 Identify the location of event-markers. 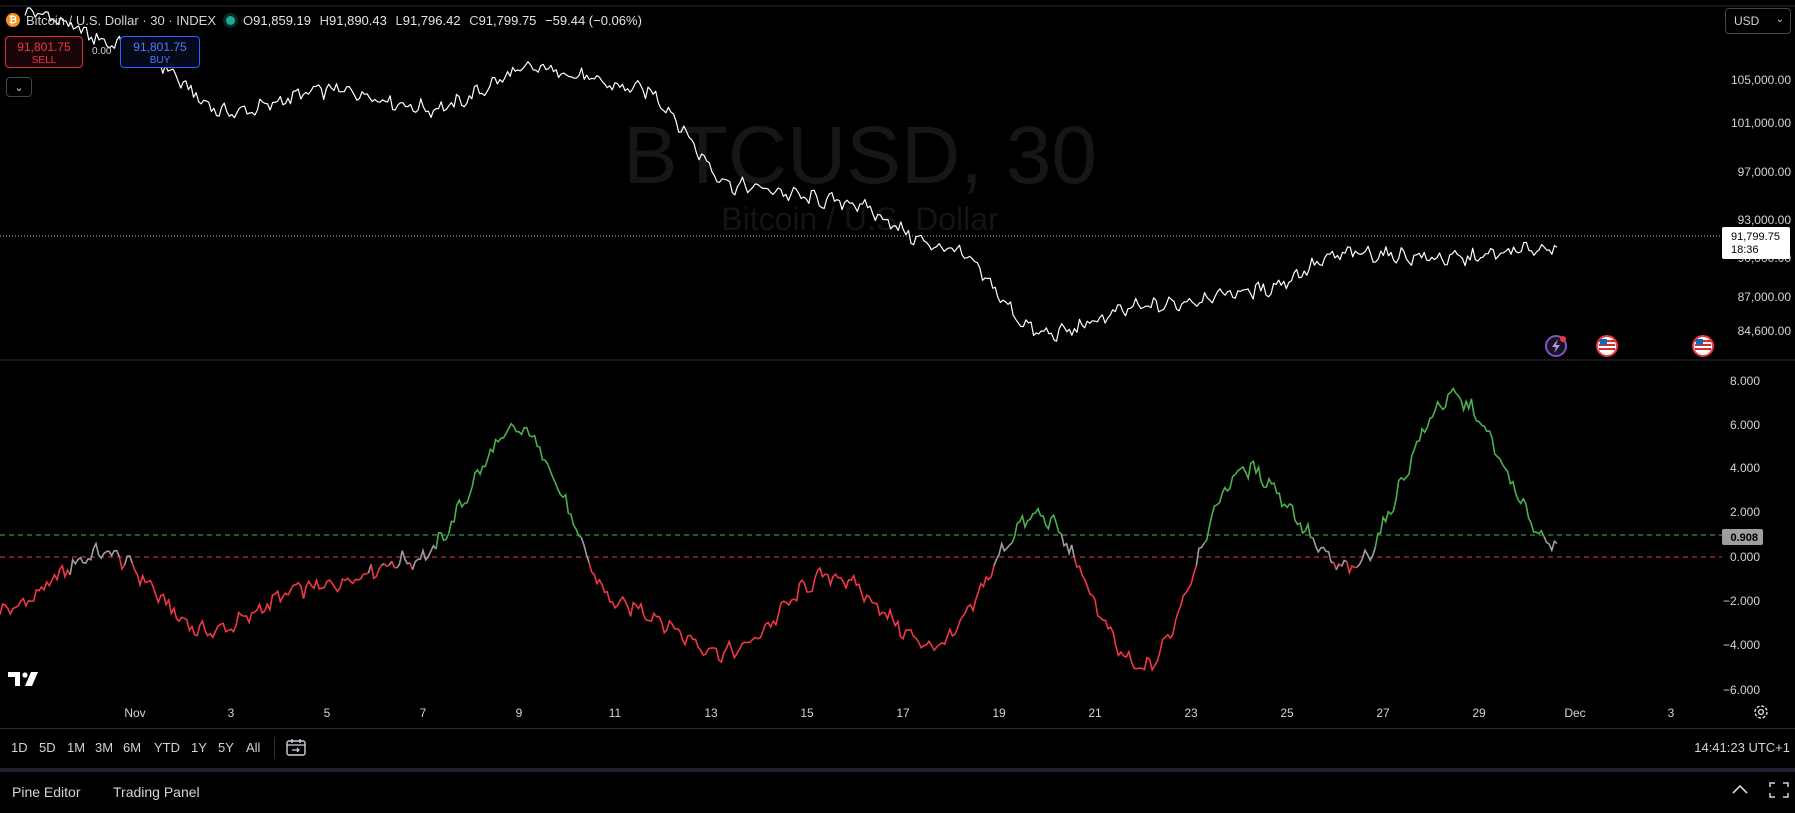
(1629, 346).